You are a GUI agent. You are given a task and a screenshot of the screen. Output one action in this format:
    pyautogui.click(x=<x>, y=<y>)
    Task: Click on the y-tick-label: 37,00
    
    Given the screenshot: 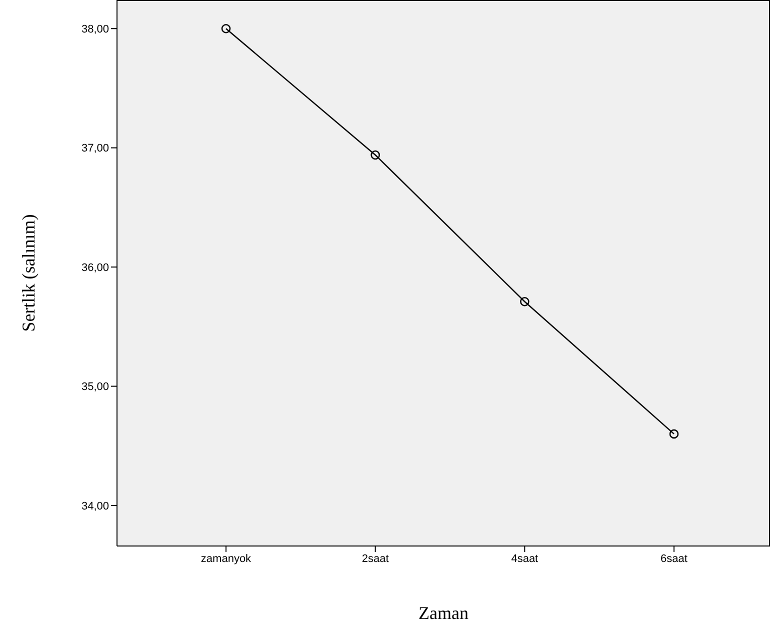 What is the action you would take?
    pyautogui.click(x=95, y=148)
    